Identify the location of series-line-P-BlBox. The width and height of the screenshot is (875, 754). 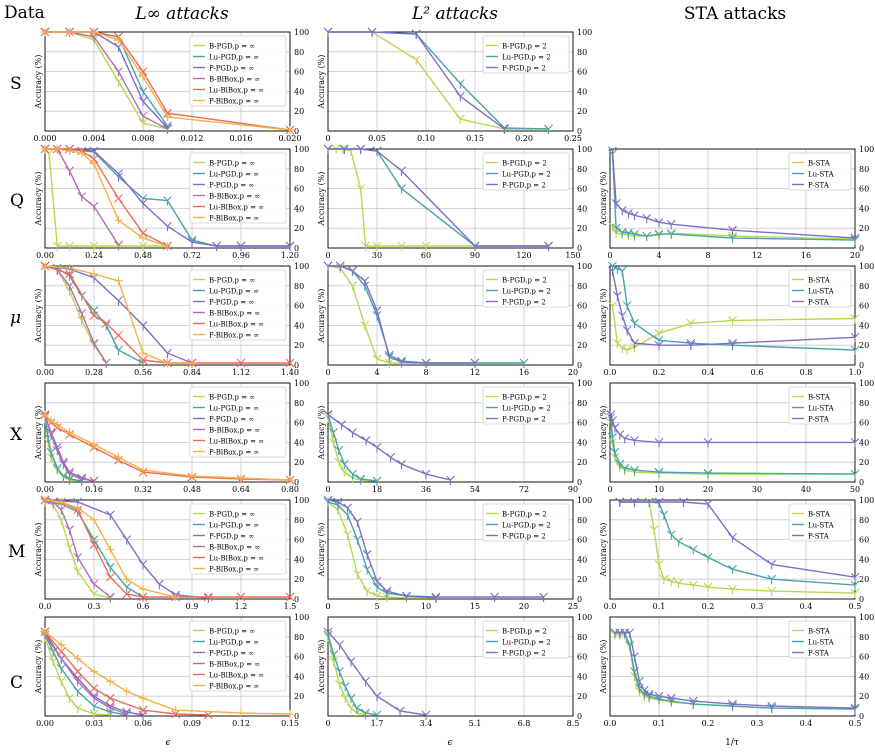
(167, 447).